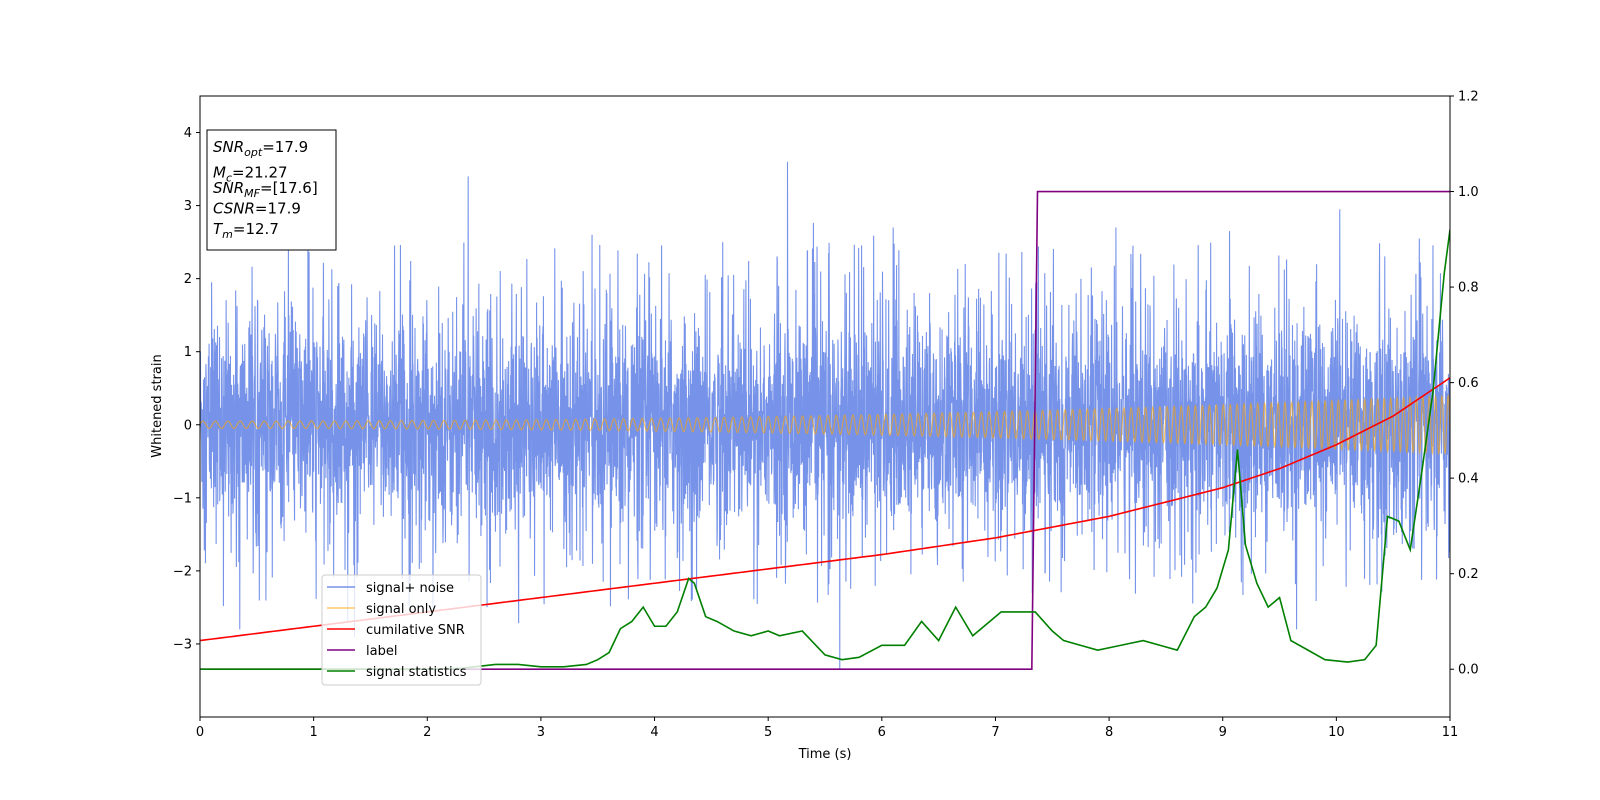  Describe the element at coordinates (410, 588) in the screenshot. I see `legend-entry: signal+ noise` at that location.